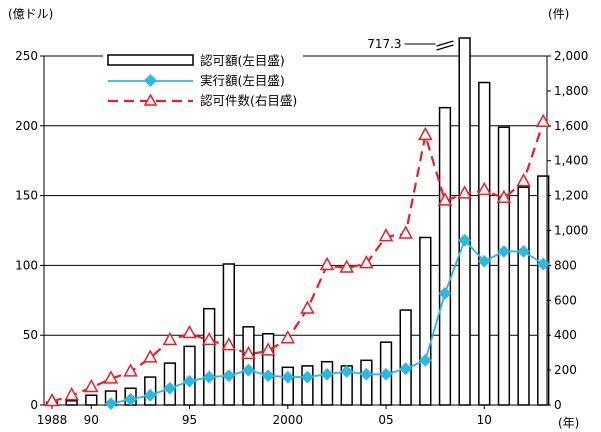 Image resolution: width=601 pixels, height=432 pixels. What do you see at coordinates (91, 420) in the screenshot?
I see `x-tick-label: 90` at bounding box center [91, 420].